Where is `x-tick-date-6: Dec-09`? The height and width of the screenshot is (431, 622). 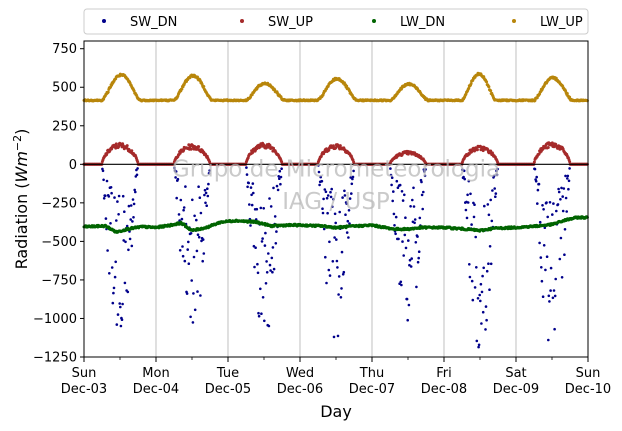 x-tick-date-6: Dec-09 is located at coordinates (516, 389).